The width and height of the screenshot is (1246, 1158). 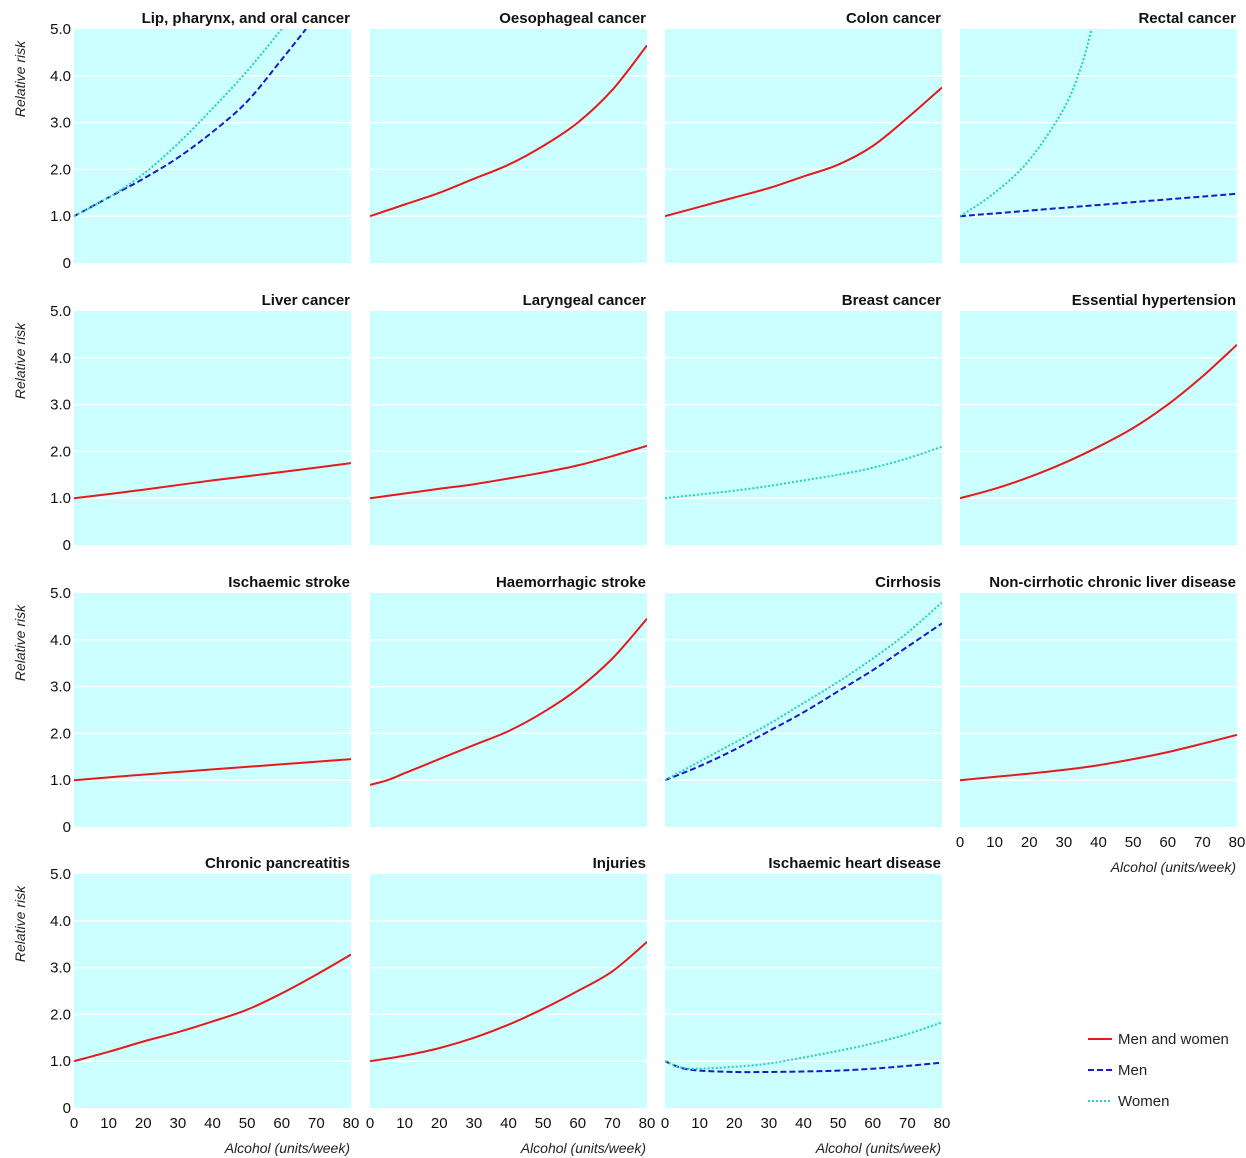 I want to click on legend-label: Men and women, so click(x=1173, y=1039).